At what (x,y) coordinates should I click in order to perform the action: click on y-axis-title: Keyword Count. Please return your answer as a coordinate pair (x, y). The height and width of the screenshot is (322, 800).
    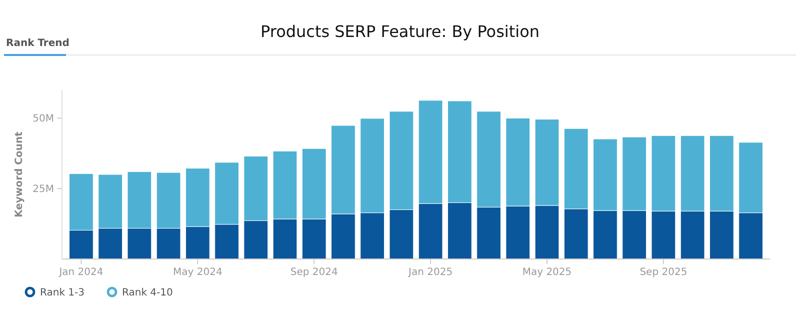
    Looking at the image, I should click on (19, 174).